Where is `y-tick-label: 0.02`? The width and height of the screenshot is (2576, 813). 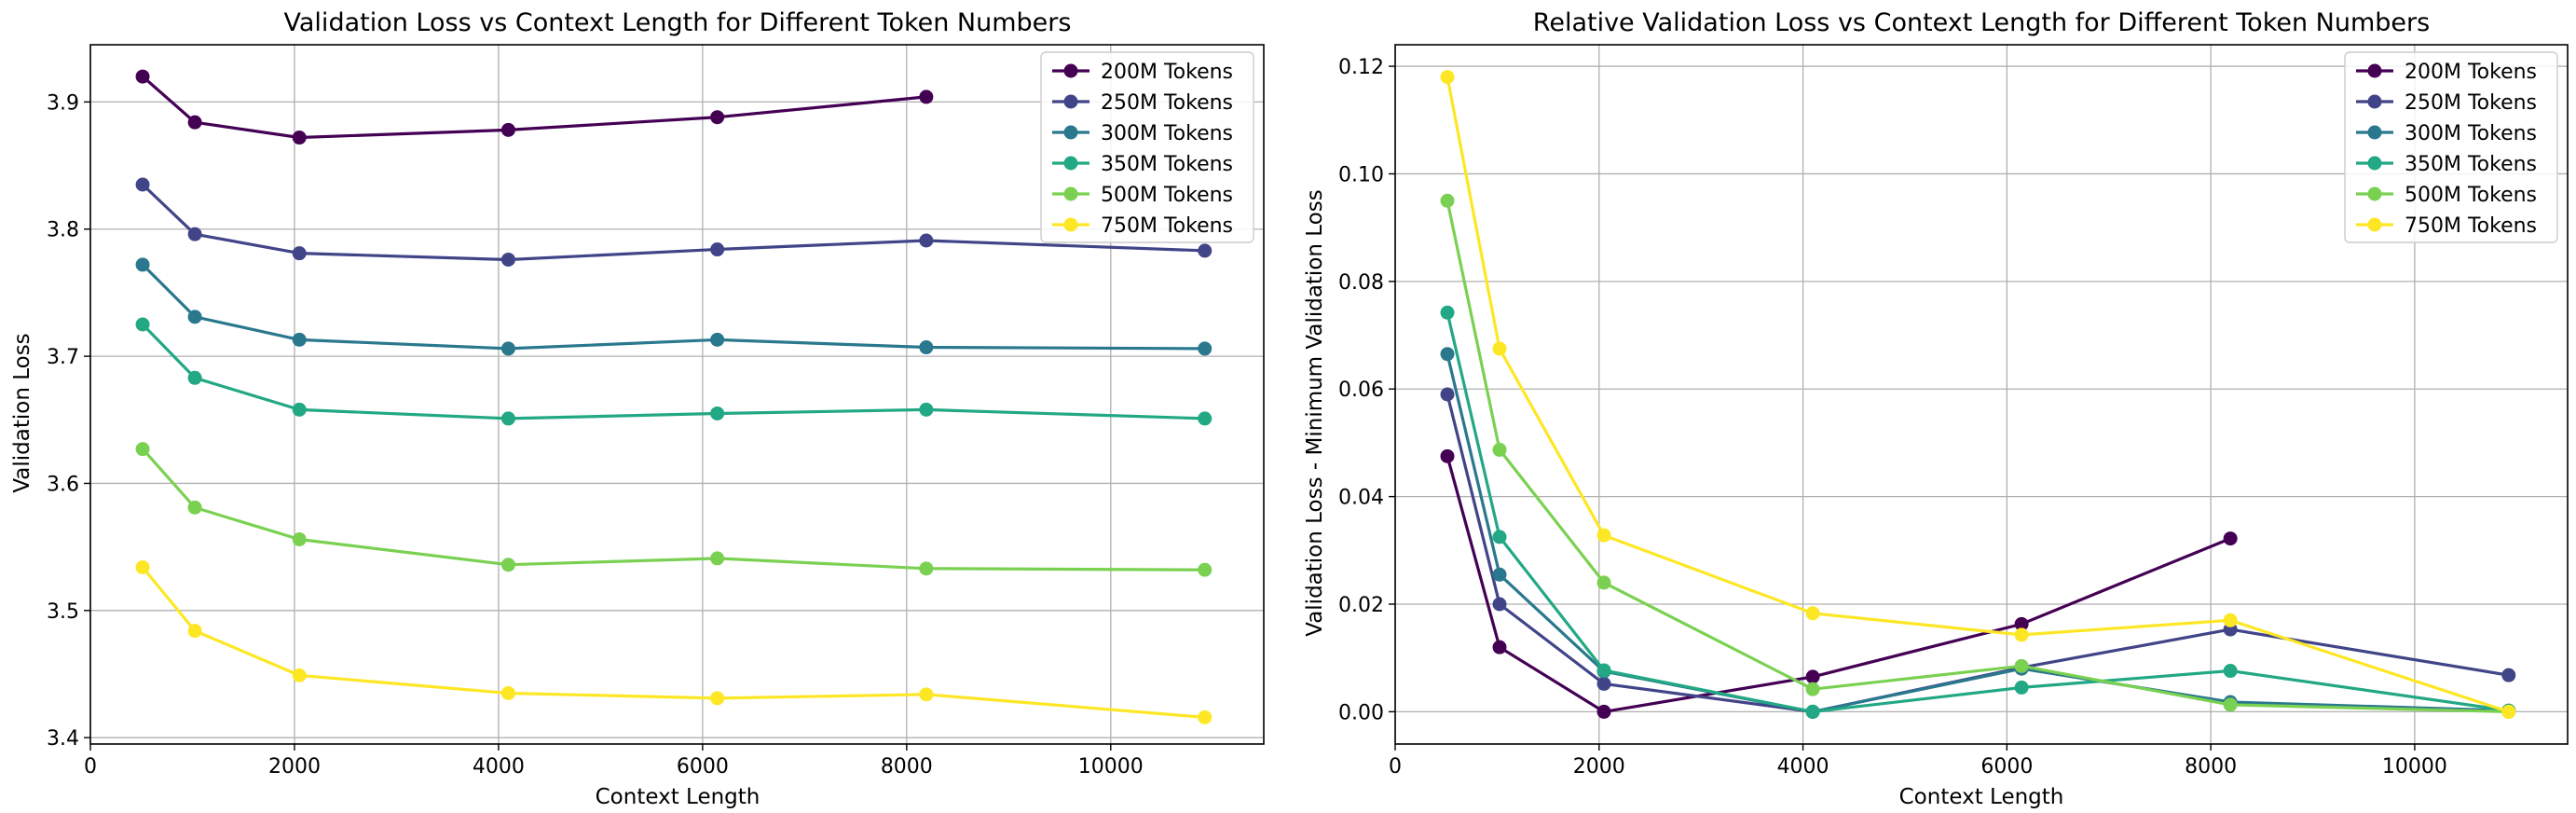
y-tick-label: 0.02 is located at coordinates (1361, 605).